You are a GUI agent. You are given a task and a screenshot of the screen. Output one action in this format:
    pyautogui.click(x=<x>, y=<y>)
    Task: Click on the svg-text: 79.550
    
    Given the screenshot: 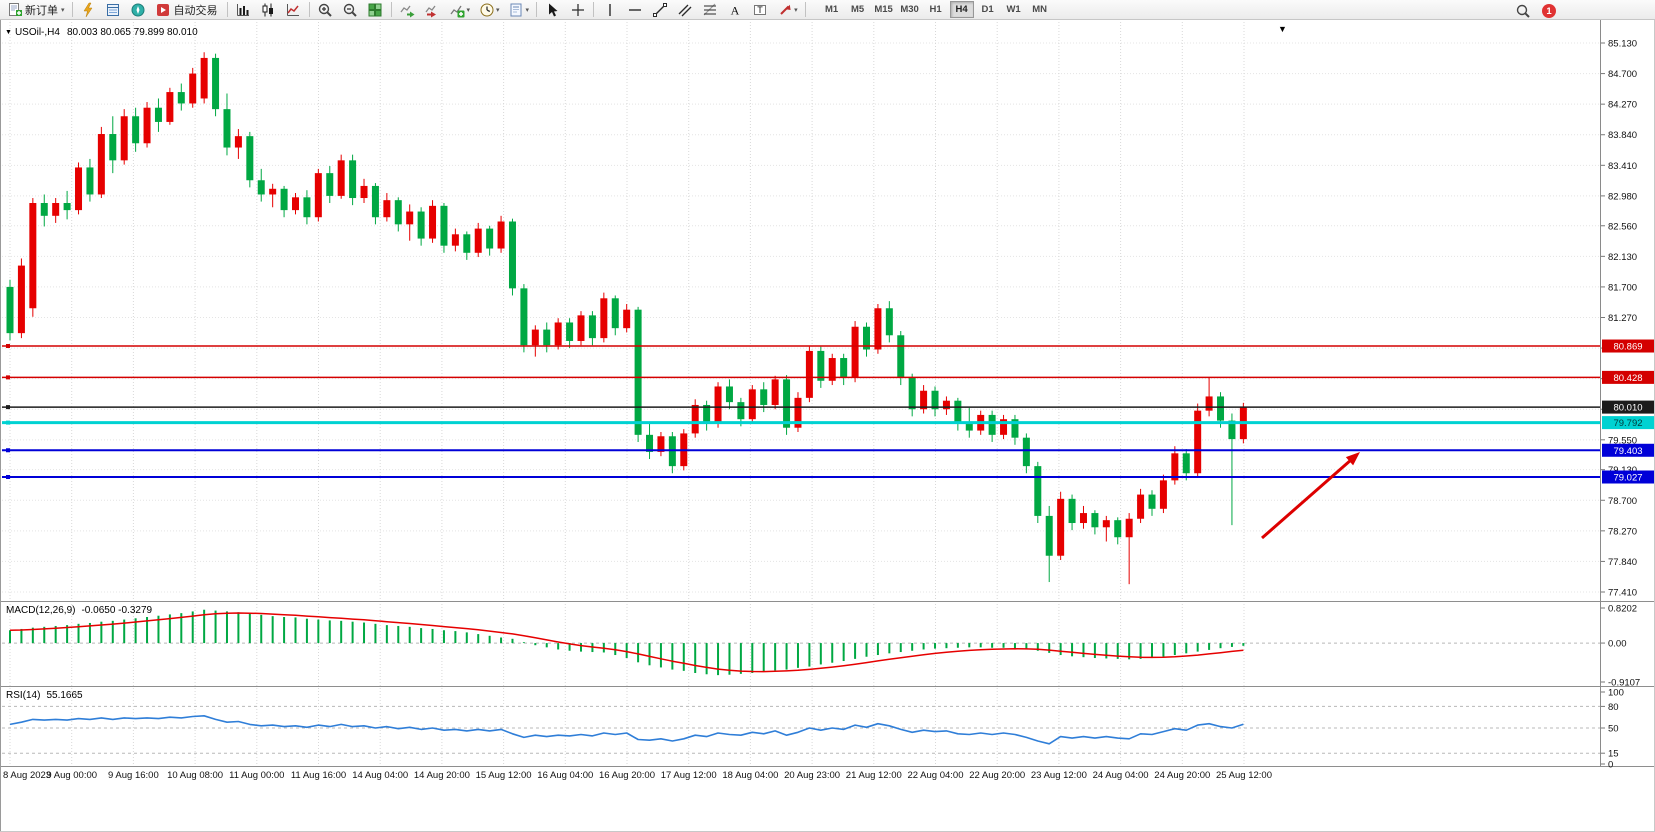 What is the action you would take?
    pyautogui.click(x=1622, y=440)
    